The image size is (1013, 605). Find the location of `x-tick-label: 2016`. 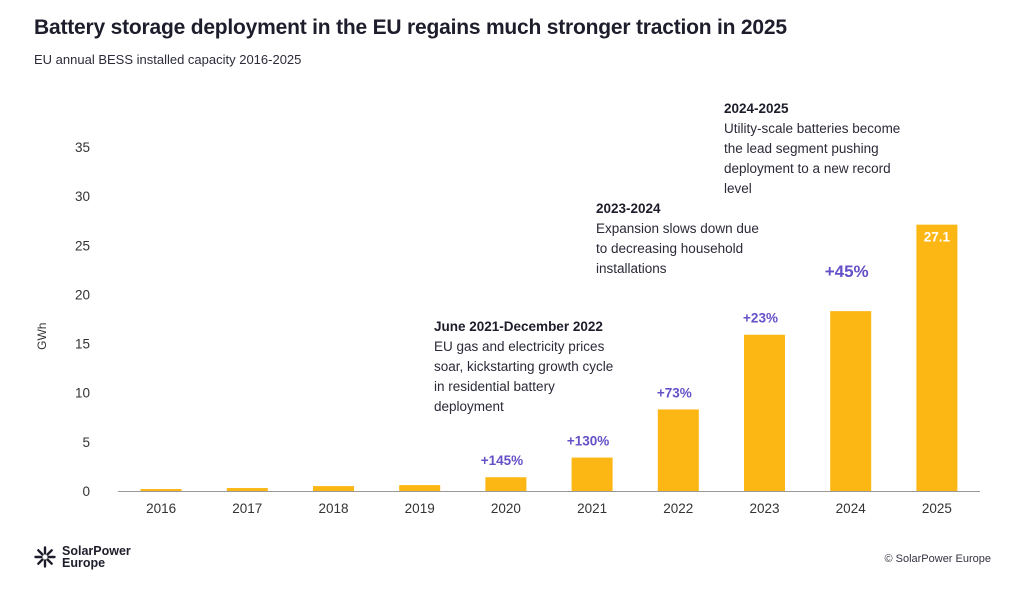

x-tick-label: 2016 is located at coordinates (161, 508).